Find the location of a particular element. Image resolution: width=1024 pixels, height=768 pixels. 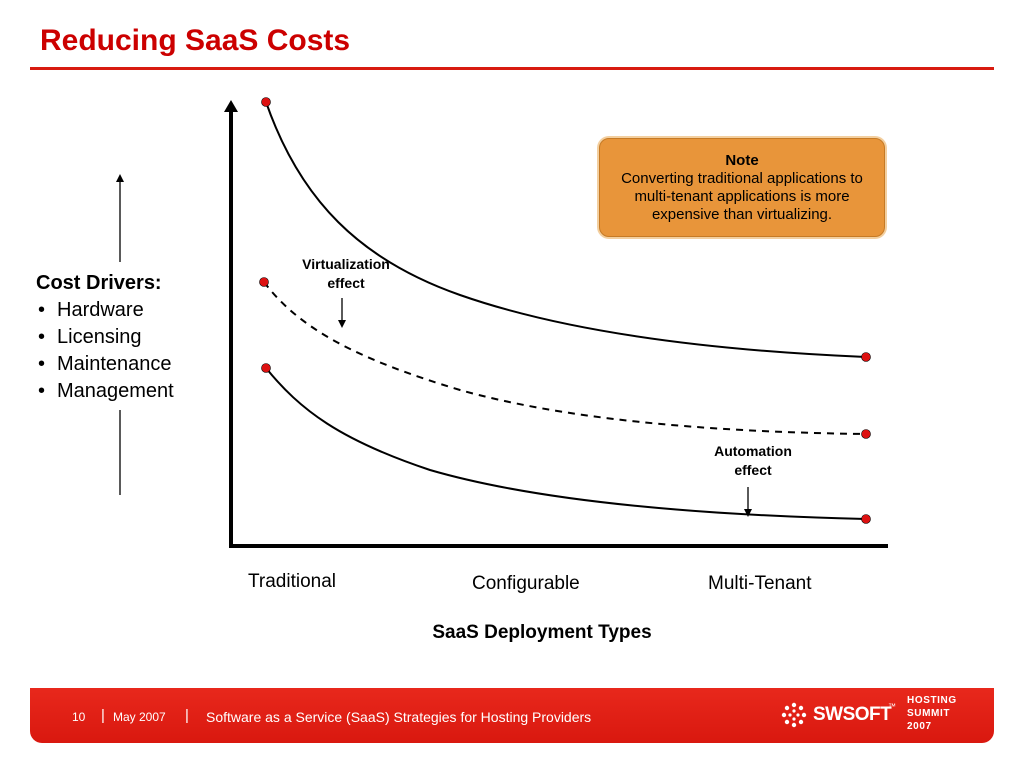

cost-driver-item: Licensing is located at coordinates (105, 337).